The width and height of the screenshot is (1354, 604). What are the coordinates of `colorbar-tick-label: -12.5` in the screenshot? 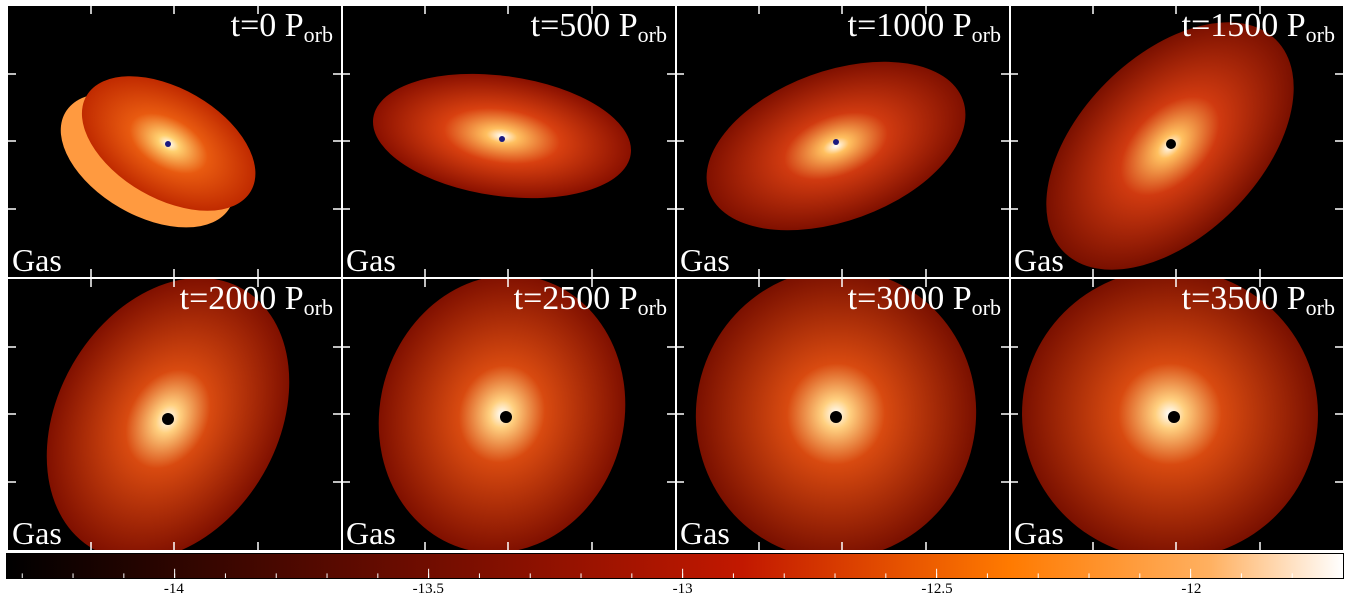 It's located at (937, 589).